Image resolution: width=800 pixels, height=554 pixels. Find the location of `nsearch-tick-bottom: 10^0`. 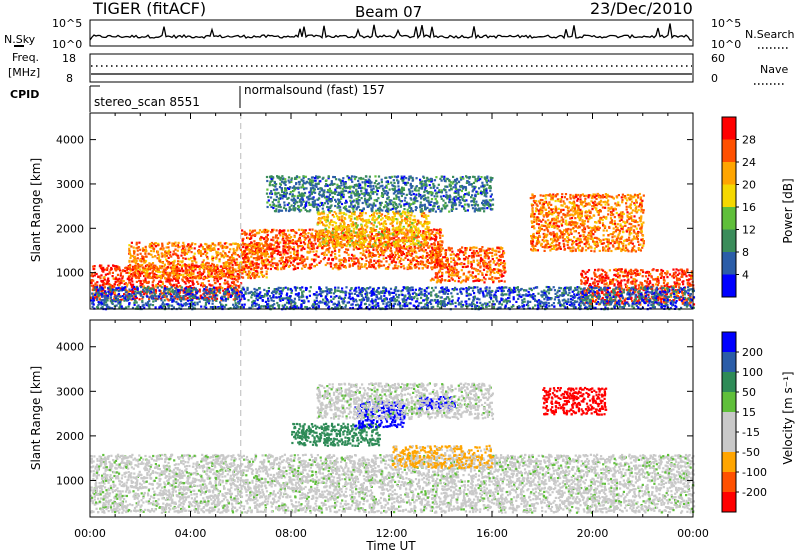

nsearch-tick-bottom: 10^0 is located at coordinates (726, 44).